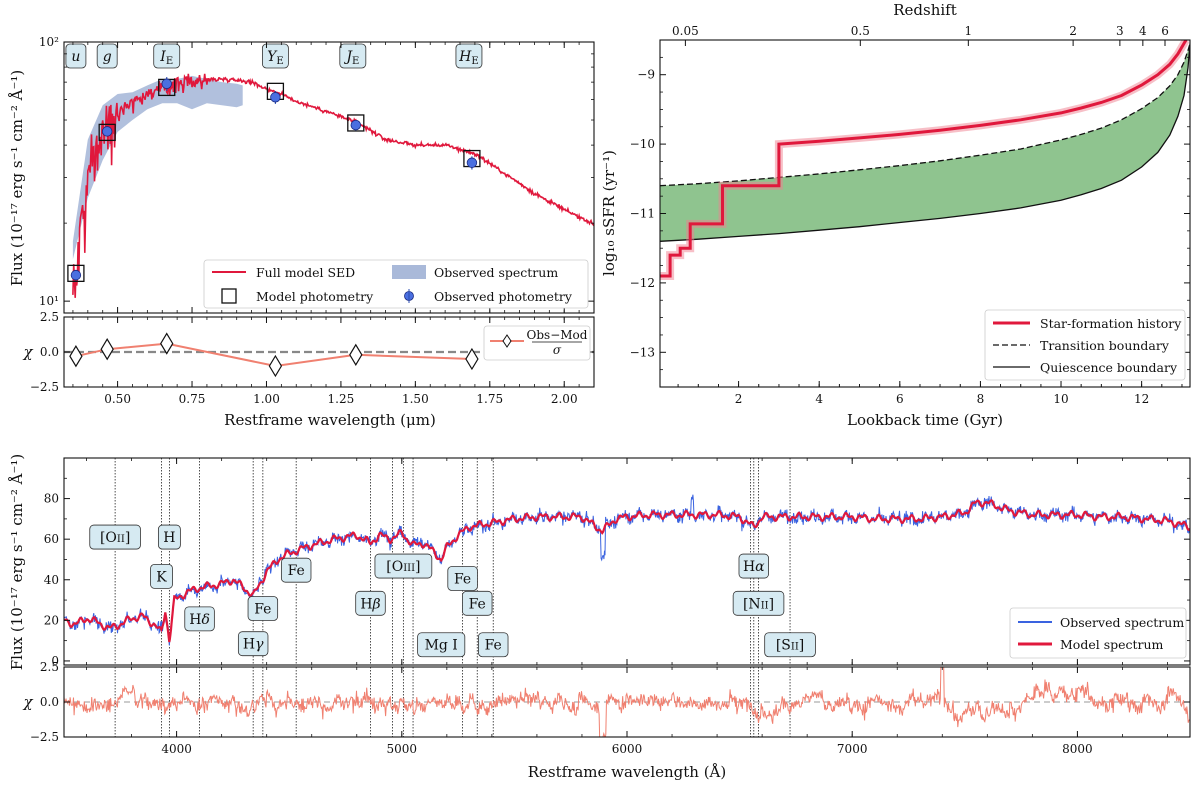  Describe the element at coordinates (852, 749) in the screenshot. I see `spec-res-x-label: 7000` at that location.